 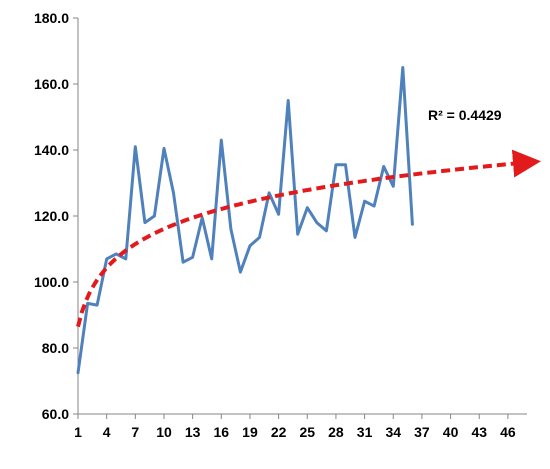 What do you see at coordinates (78, 432) in the screenshot?
I see `x-tick-label: 1` at bounding box center [78, 432].